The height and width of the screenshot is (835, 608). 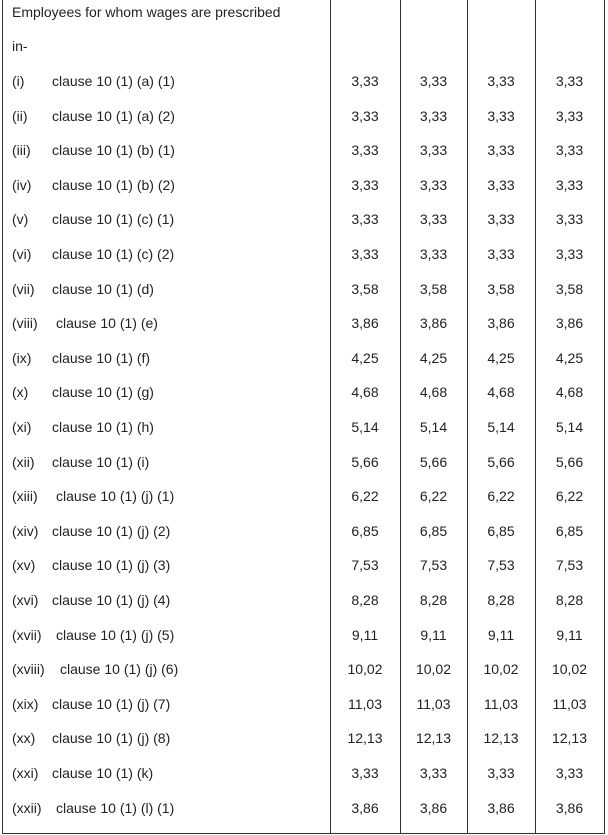 I want to click on row-label: clause 10 (1) (j) (2), so click(x=111, y=530).